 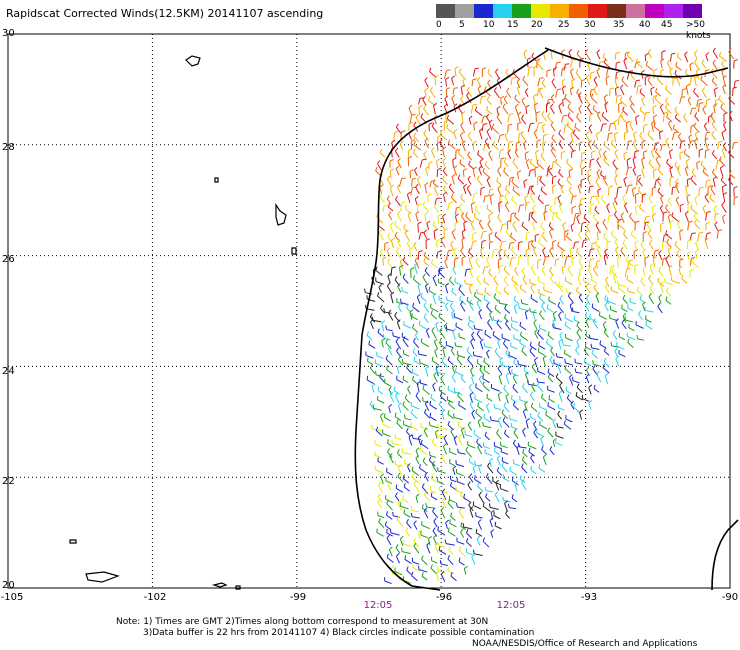 What do you see at coordinates (537, 25) in the screenshot?
I see `colorbar-label: 20` at bounding box center [537, 25].